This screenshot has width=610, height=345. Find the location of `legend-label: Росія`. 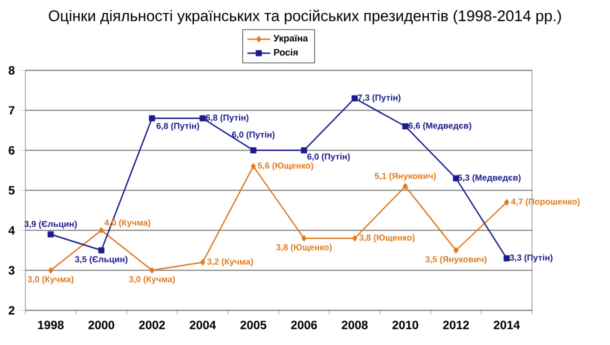

legend-label: Росія is located at coordinates (286, 52).